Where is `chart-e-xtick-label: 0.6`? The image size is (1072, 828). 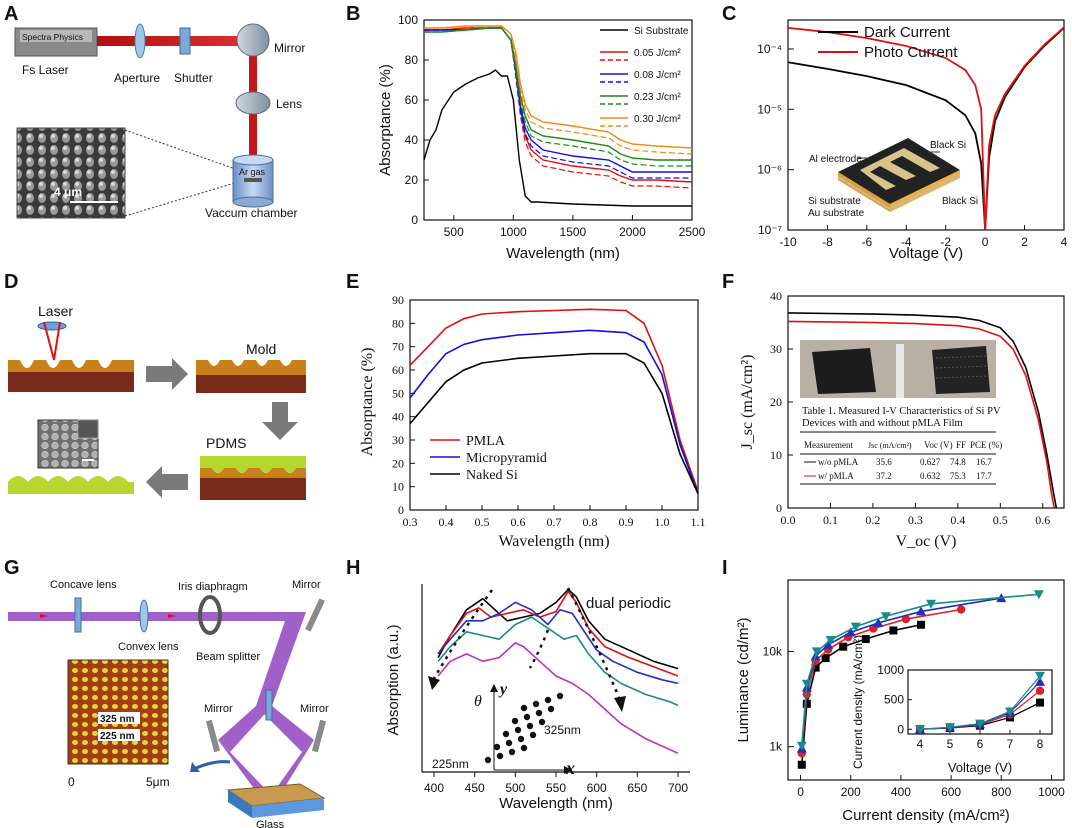
chart-e-xtick-label: 0.6 is located at coordinates (518, 522).